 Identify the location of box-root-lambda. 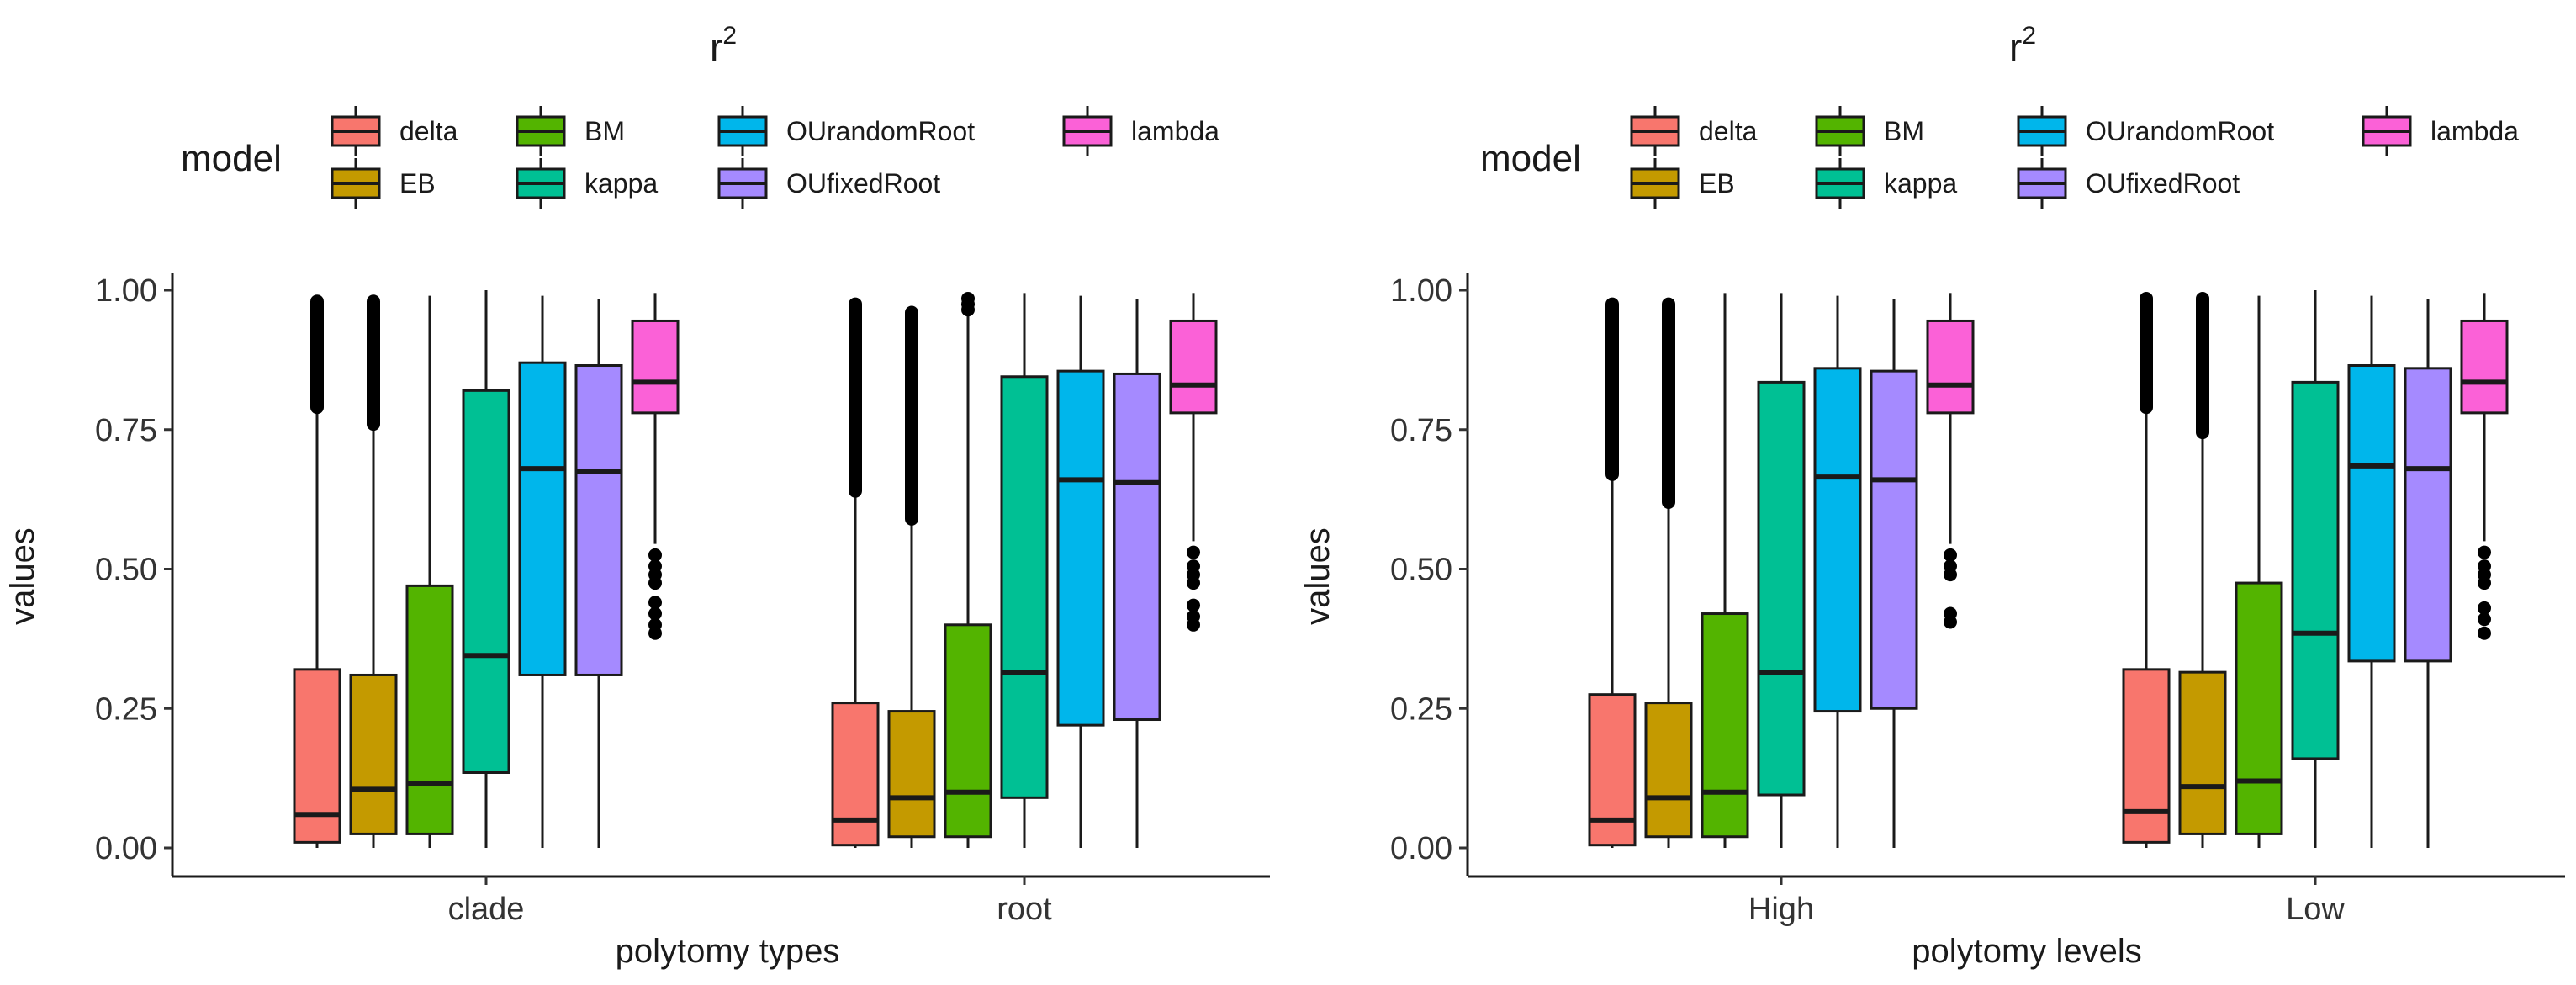
(1193, 462).